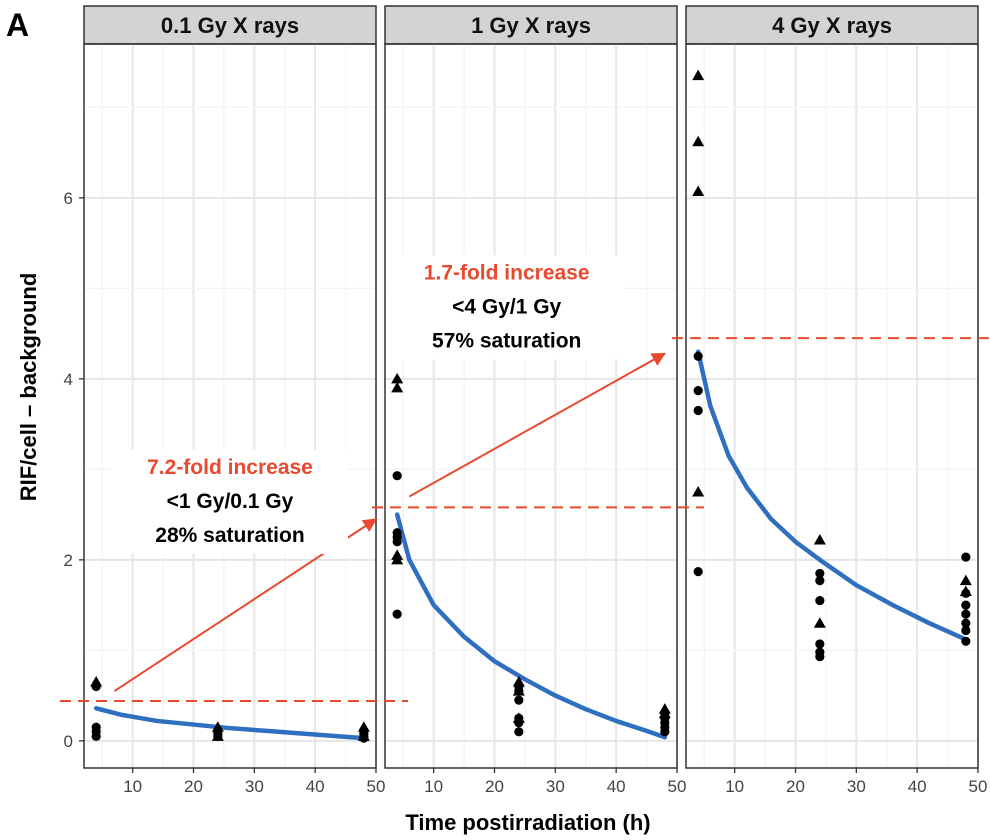 The width and height of the screenshot is (990, 840). What do you see at coordinates (17, 25) in the screenshot?
I see `panel-tag: A` at bounding box center [17, 25].